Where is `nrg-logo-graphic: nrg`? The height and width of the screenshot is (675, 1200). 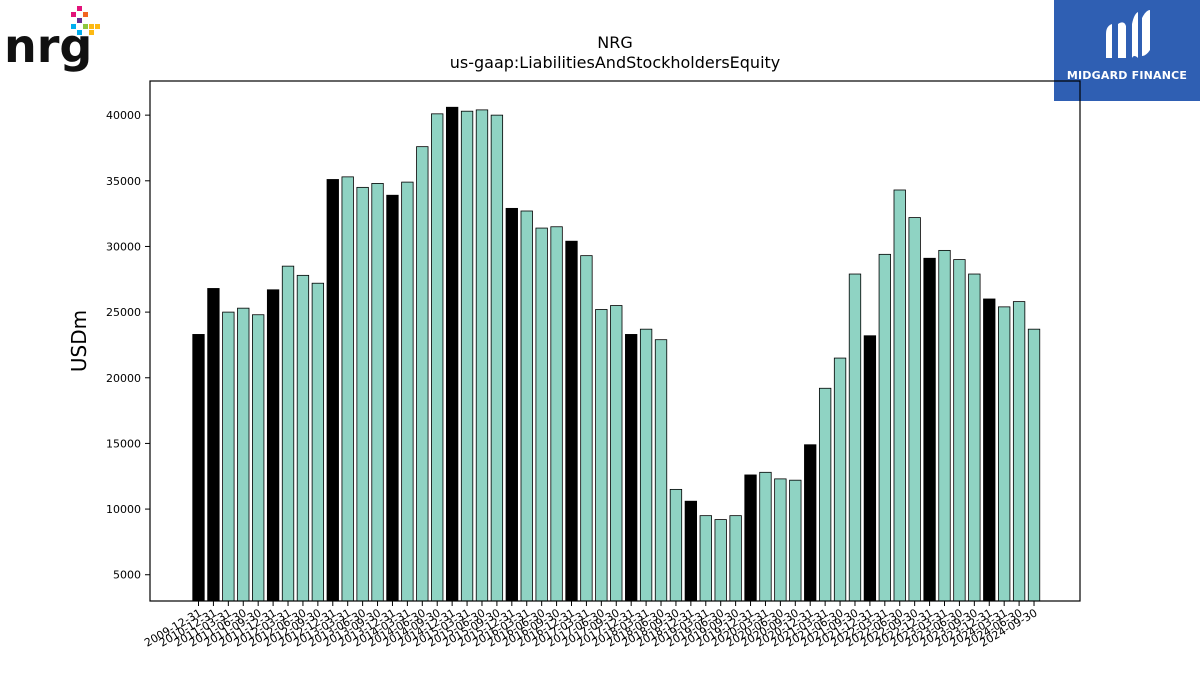
nrg-logo-graphic: nrg is located at coordinates (52, 39).